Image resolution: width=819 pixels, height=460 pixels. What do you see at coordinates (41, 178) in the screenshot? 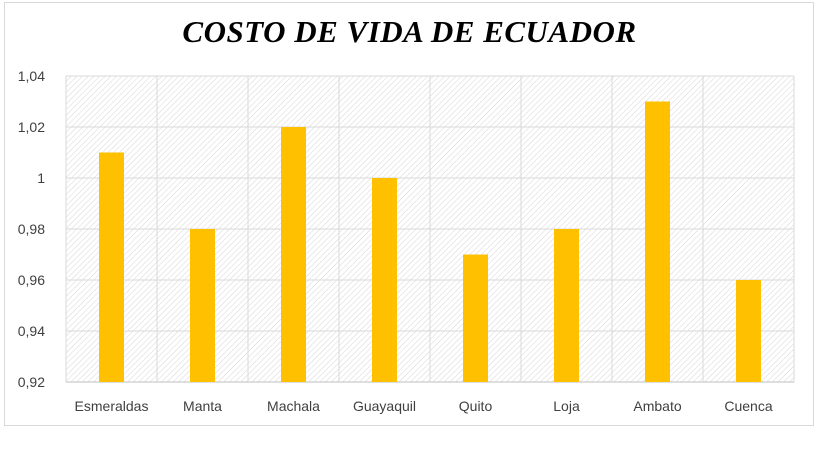
I see `y-tick-label: 1` at bounding box center [41, 178].